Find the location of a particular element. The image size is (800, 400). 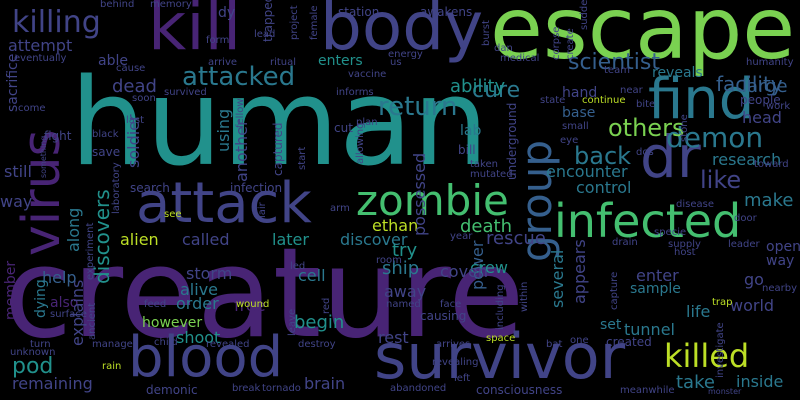

word-world: world is located at coordinates (752, 305).